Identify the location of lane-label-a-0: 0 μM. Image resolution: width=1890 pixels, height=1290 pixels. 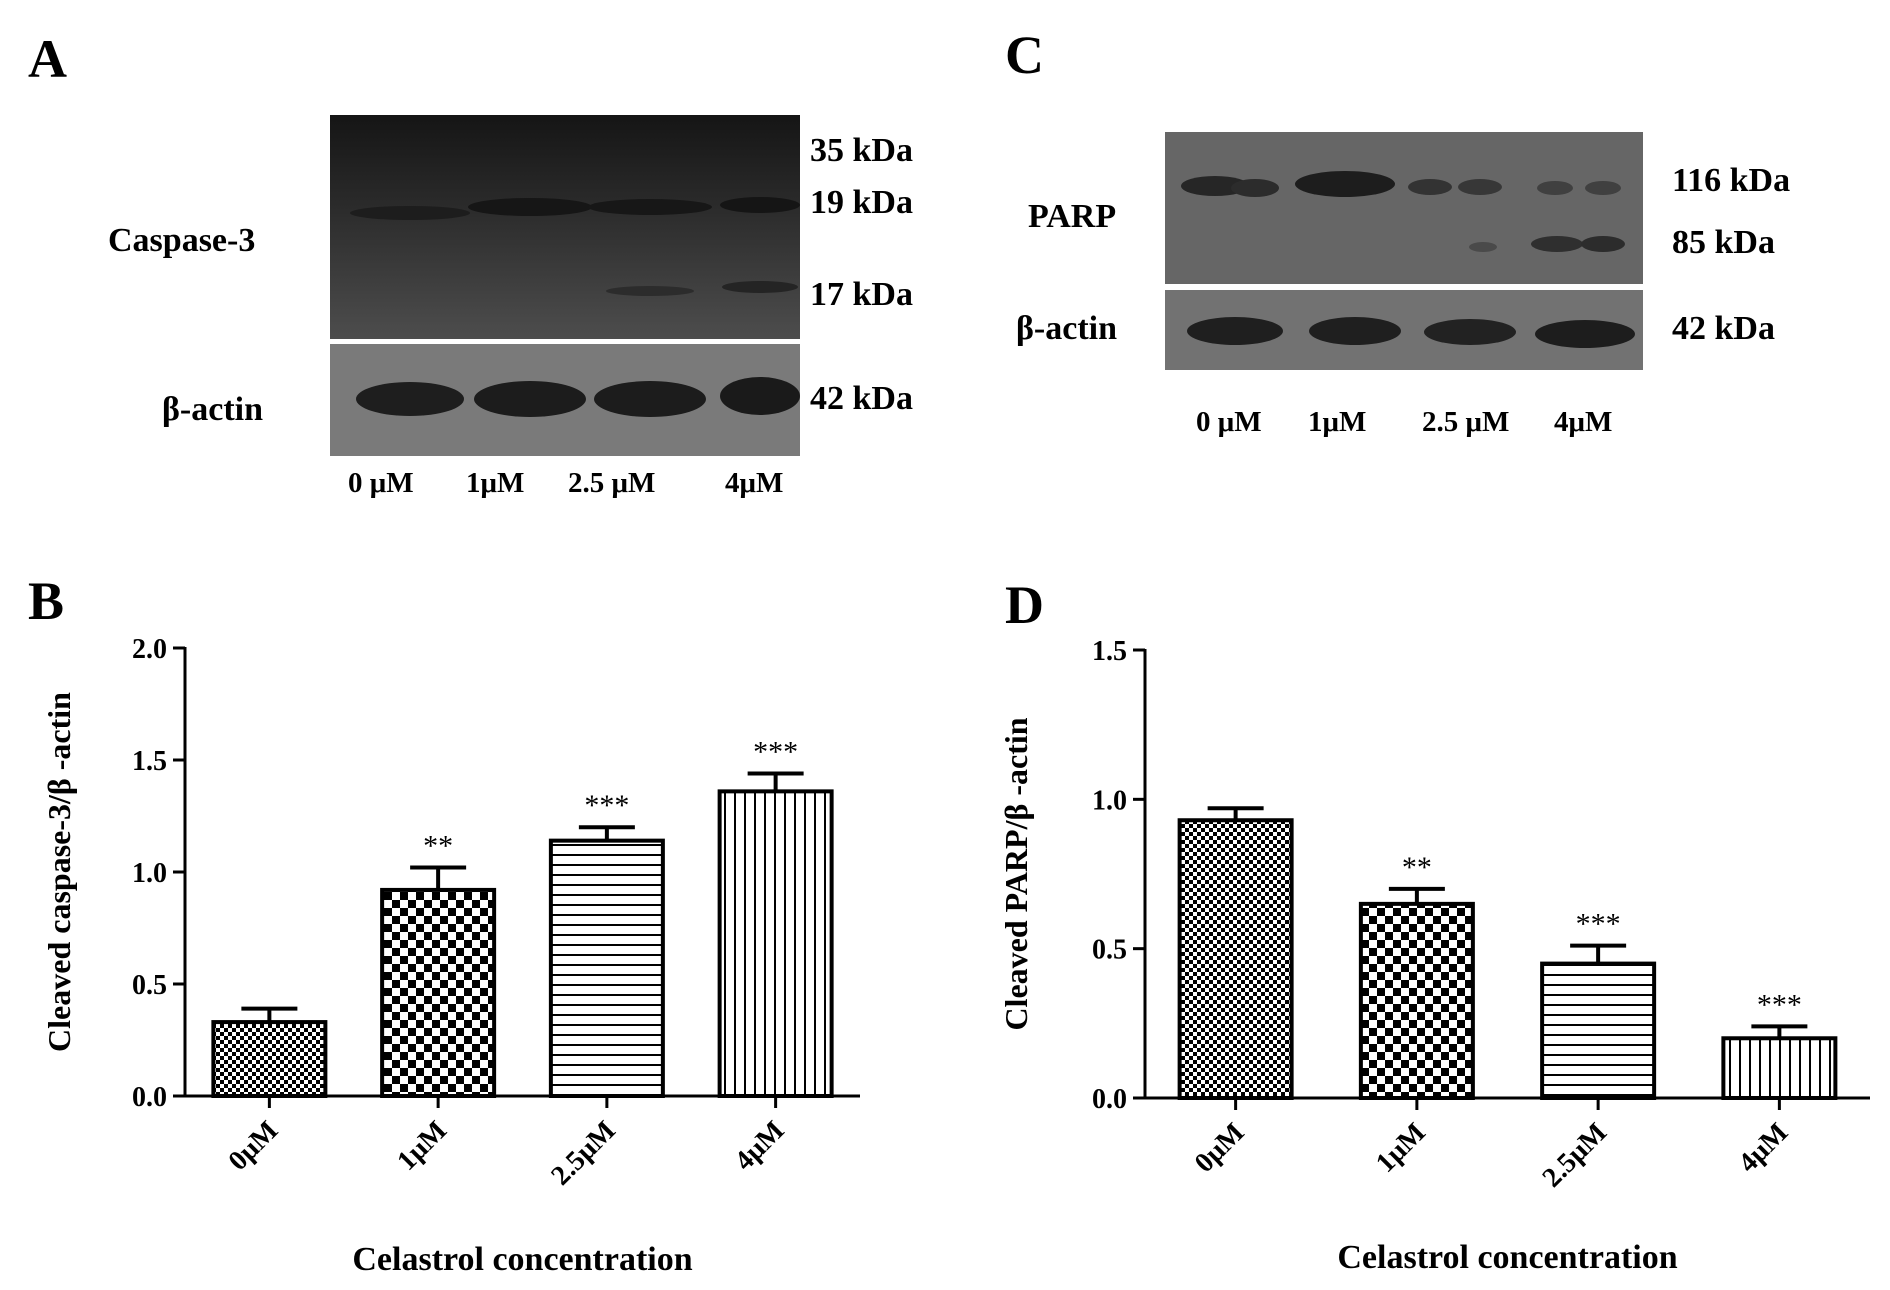
(381, 483).